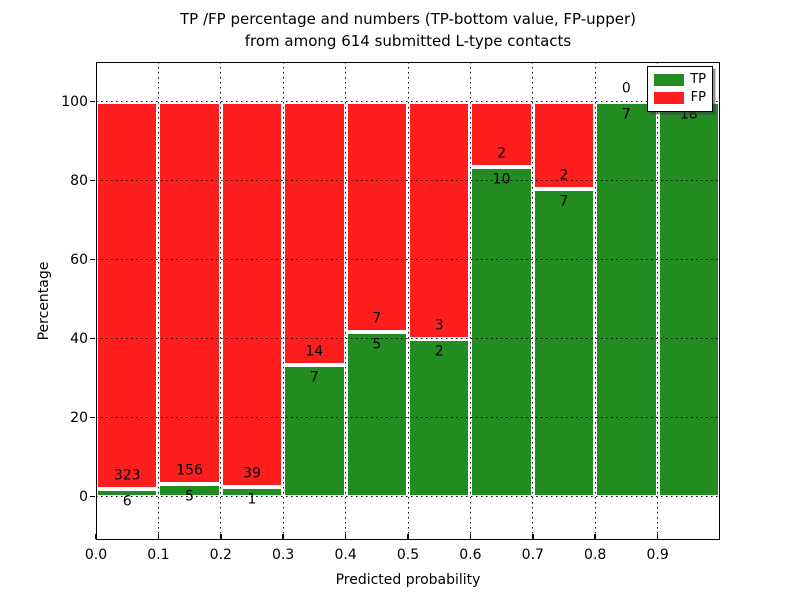 The width and height of the screenshot is (800, 600). Describe the element at coordinates (532, 555) in the screenshot. I see `x-tick-label: 0.7` at that location.